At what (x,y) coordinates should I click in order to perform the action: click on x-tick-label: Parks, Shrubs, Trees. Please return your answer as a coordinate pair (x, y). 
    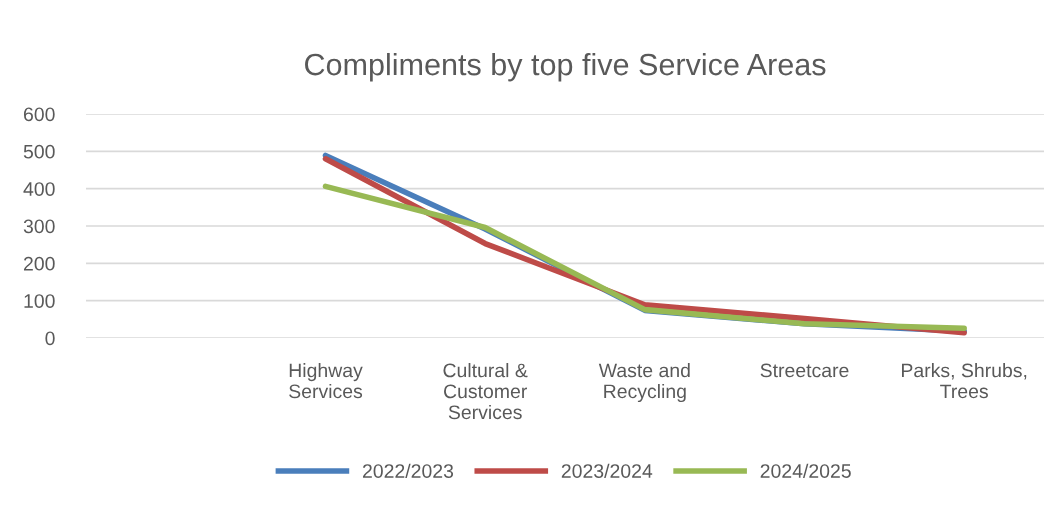
    Looking at the image, I should click on (964, 381).